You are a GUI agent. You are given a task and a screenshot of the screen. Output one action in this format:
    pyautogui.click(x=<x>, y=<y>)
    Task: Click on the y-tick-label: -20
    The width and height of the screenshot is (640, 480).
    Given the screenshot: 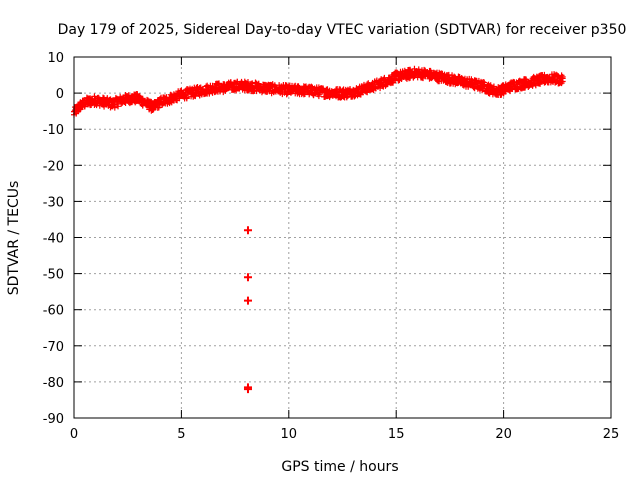 What is the action you would take?
    pyautogui.click(x=53, y=166)
    